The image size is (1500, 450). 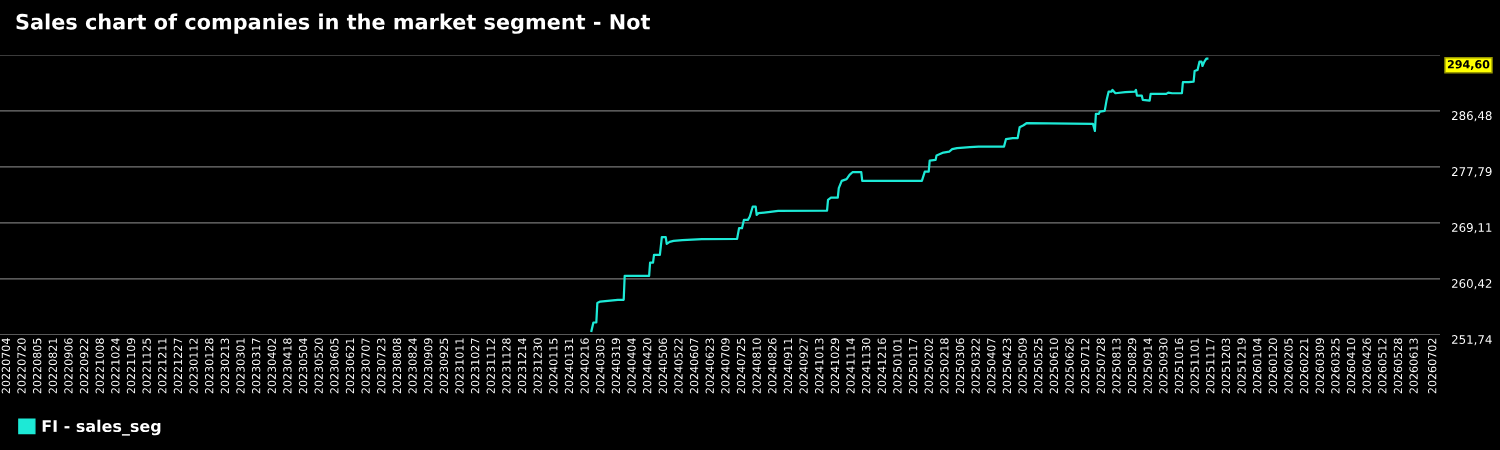 What do you see at coordinates (21, 366) in the screenshot?
I see `x-tick-label: 20220720` at bounding box center [21, 366].